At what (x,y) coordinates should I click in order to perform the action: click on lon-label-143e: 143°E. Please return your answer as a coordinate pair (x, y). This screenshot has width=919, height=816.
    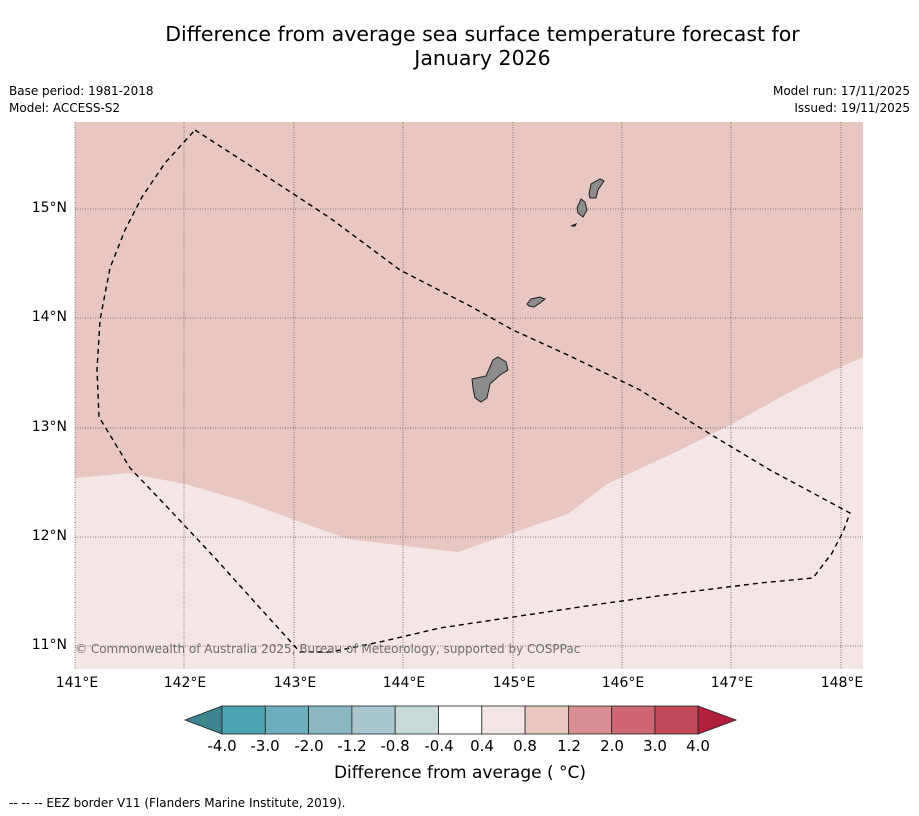
    Looking at the image, I should click on (295, 683).